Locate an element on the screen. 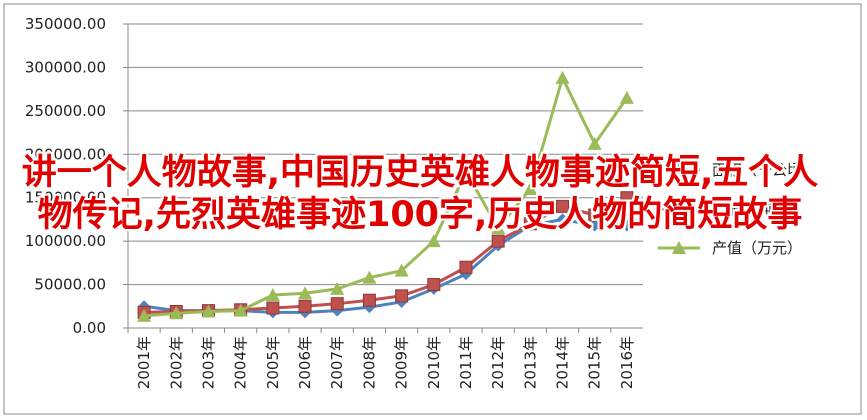  y-tick-label: 250000.00 is located at coordinates (65, 111).